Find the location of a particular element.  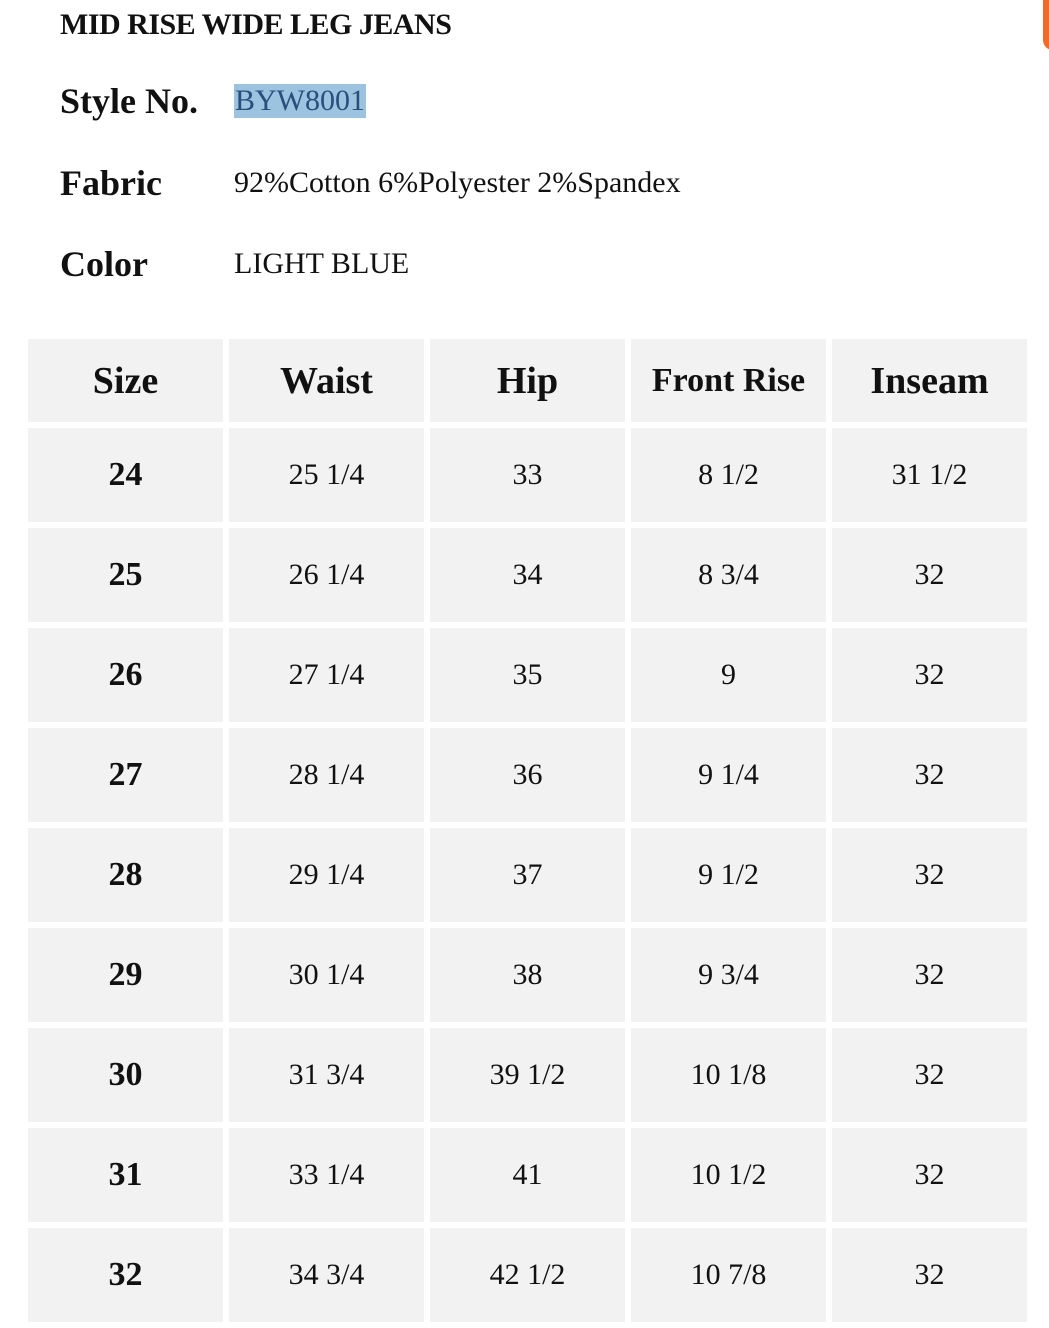

product-title: MID RISE WIDE LEG JEANS is located at coordinates (256, 24).